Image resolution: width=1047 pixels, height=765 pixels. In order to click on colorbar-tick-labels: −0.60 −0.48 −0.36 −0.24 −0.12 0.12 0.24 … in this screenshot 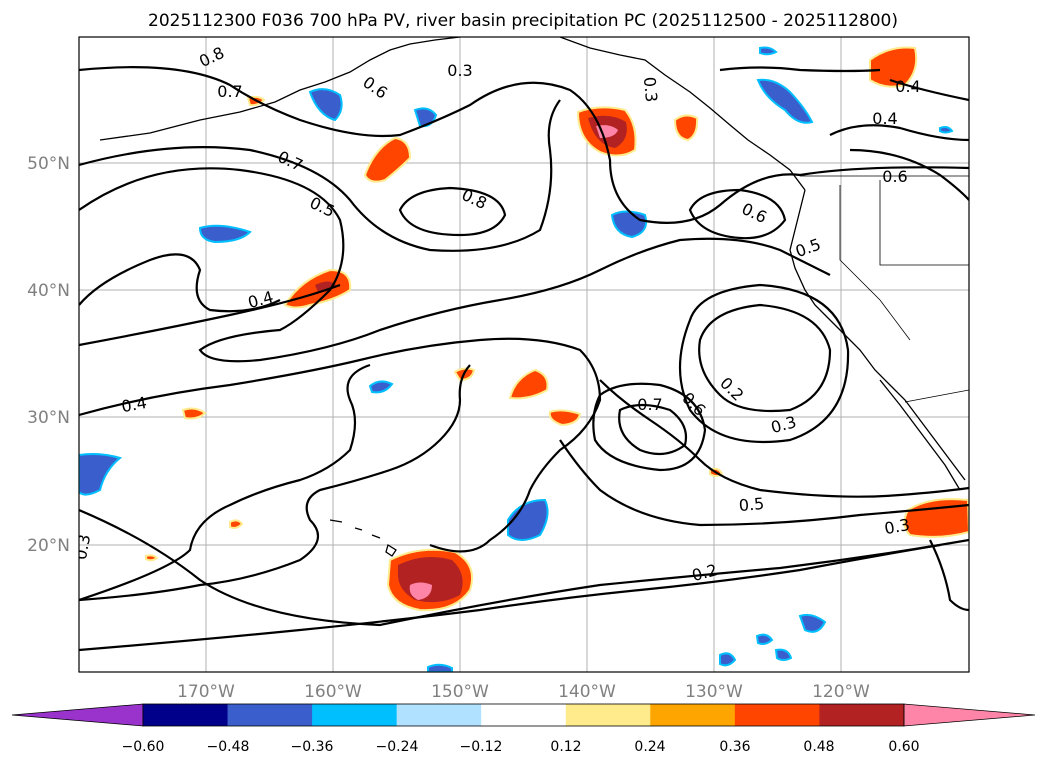, I will do `click(521, 747)`.